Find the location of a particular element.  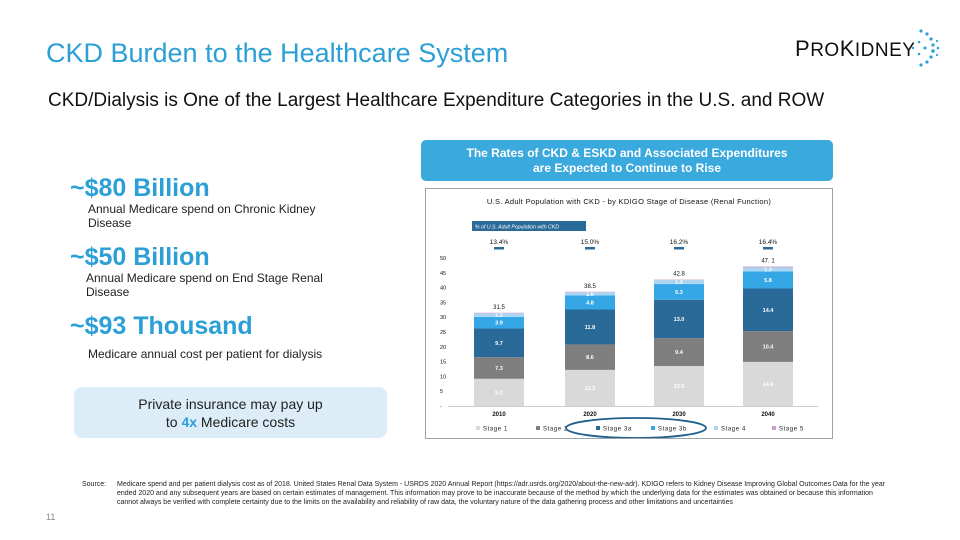

y-tick-label: 20 is located at coordinates (443, 348).